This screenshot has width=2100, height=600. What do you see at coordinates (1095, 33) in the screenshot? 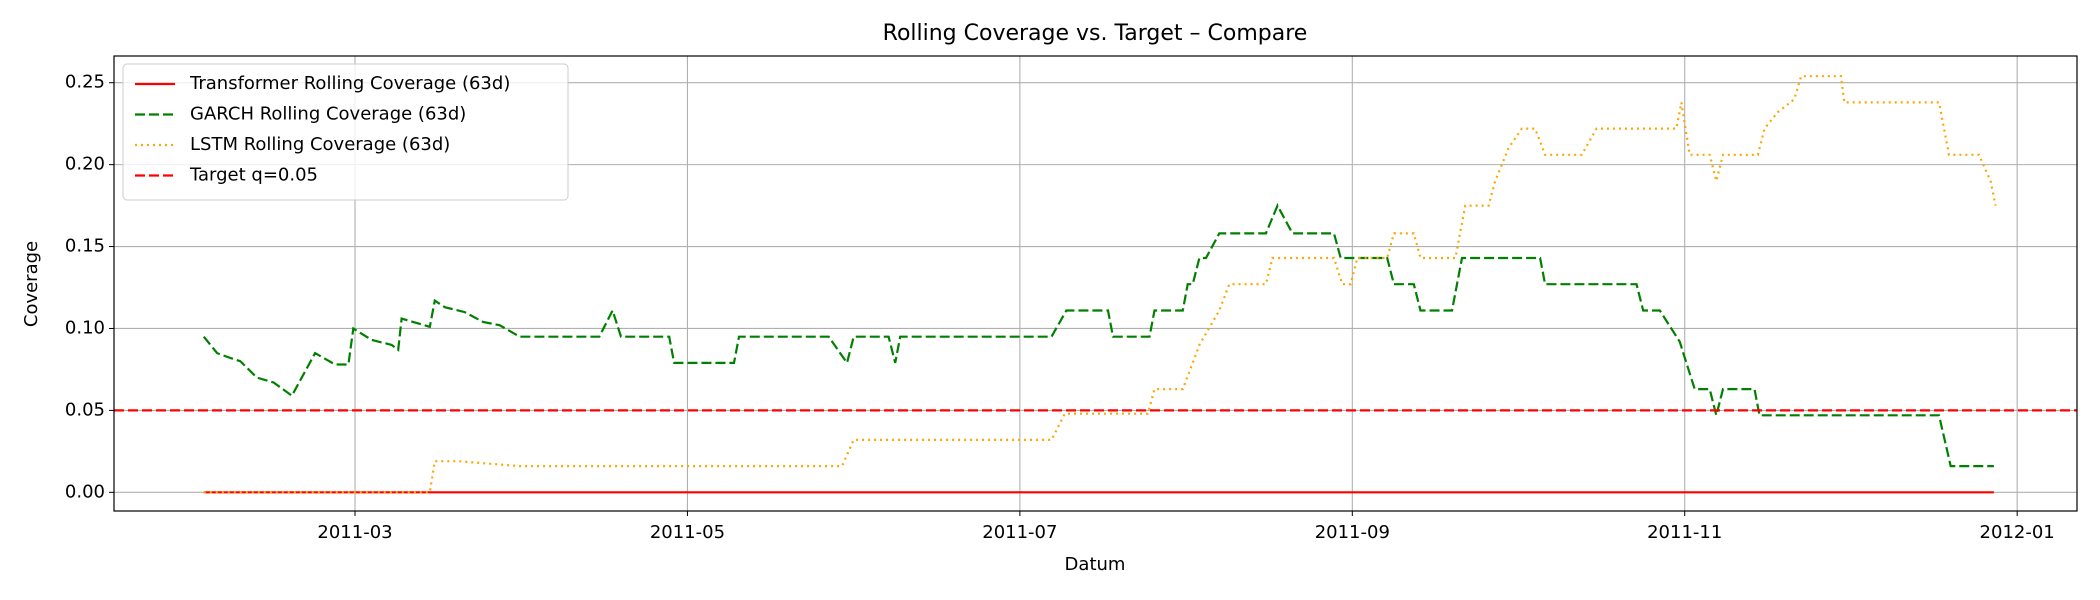
I see `chart-title: Rolling Coverage vs. Target – Compare` at bounding box center [1095, 33].